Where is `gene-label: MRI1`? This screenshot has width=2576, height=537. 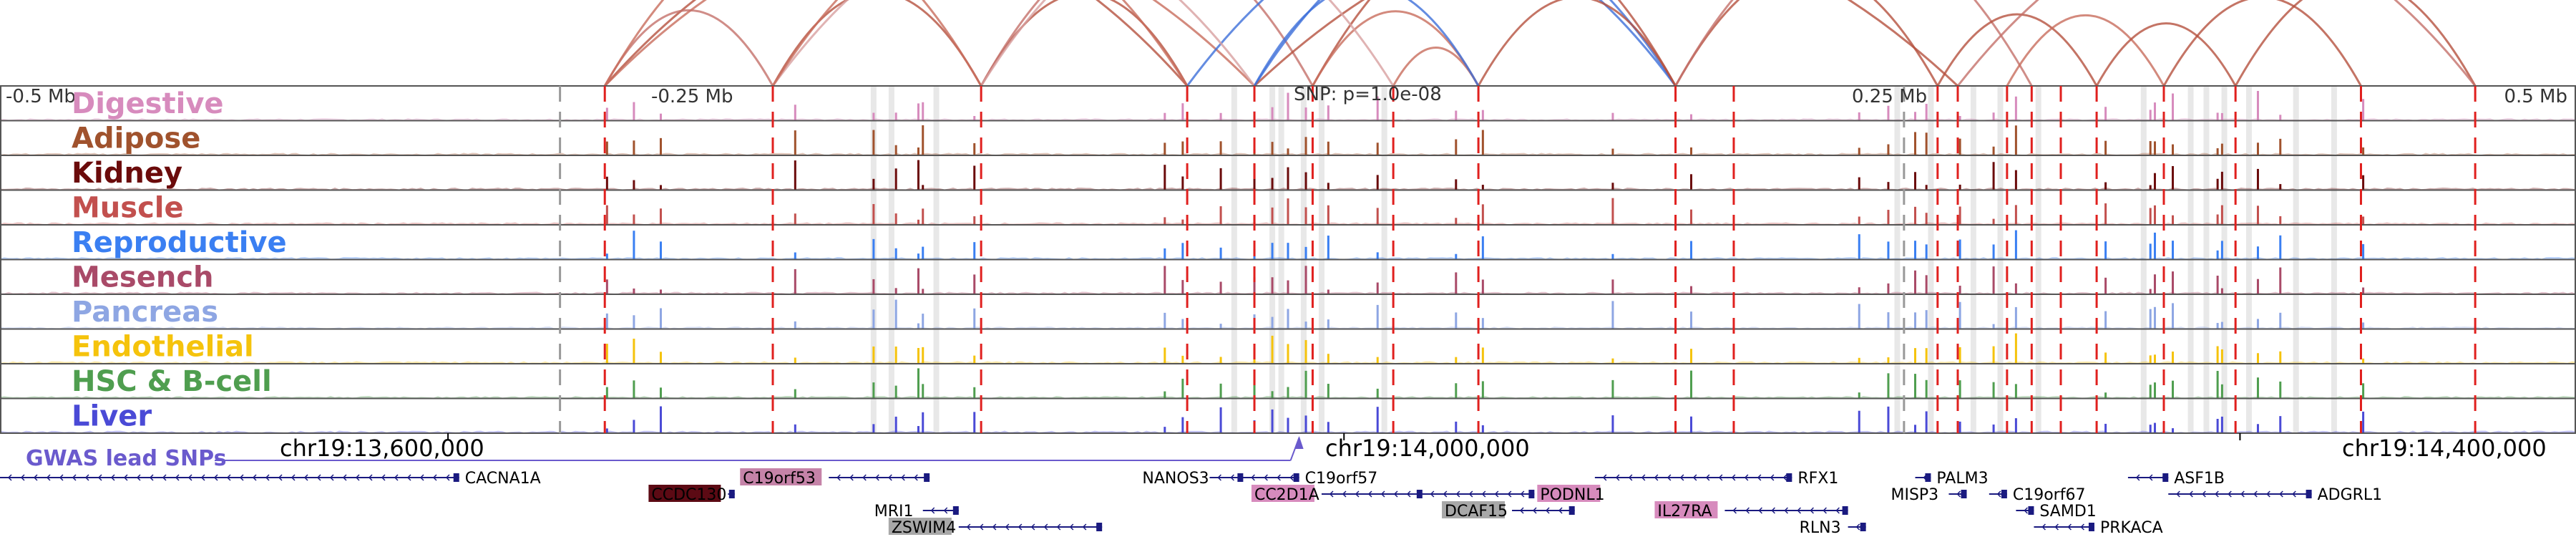 gene-label: MRI1 is located at coordinates (894, 512).